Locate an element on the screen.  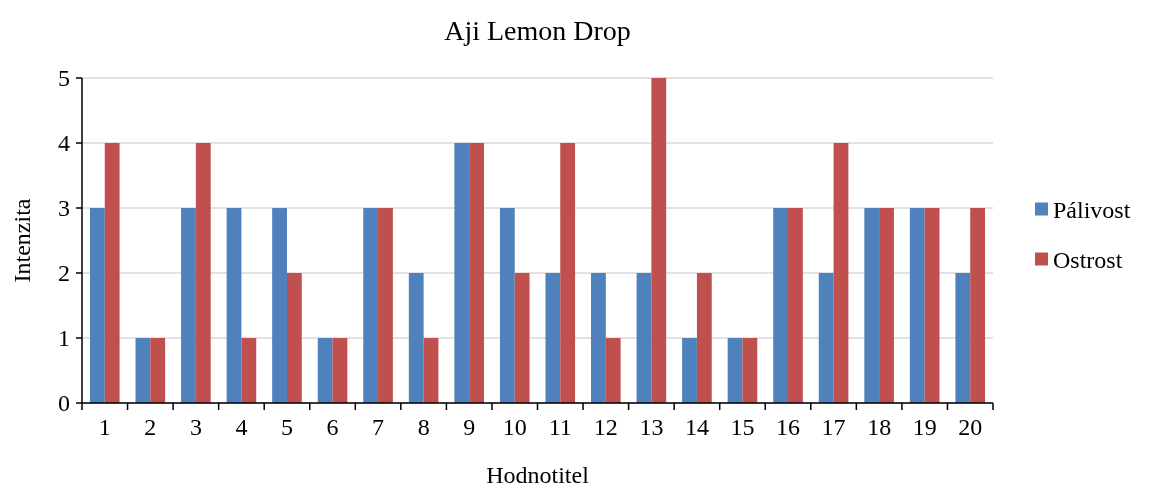
y-tick-label: 5 is located at coordinates (64, 78).